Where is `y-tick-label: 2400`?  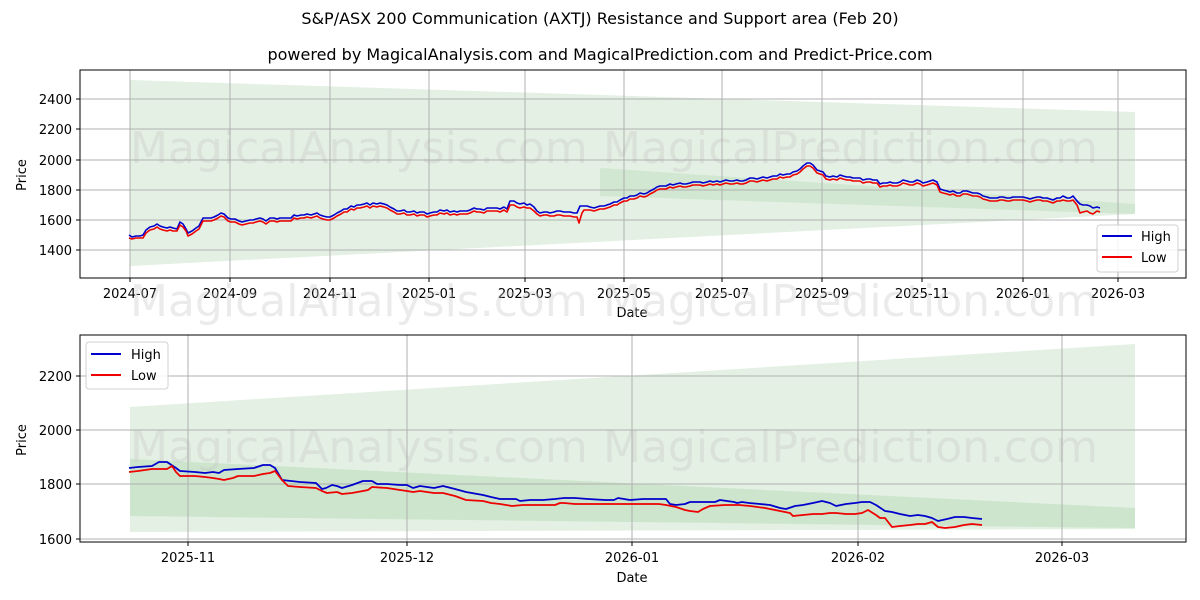
y-tick-label: 2400 is located at coordinates (55, 100).